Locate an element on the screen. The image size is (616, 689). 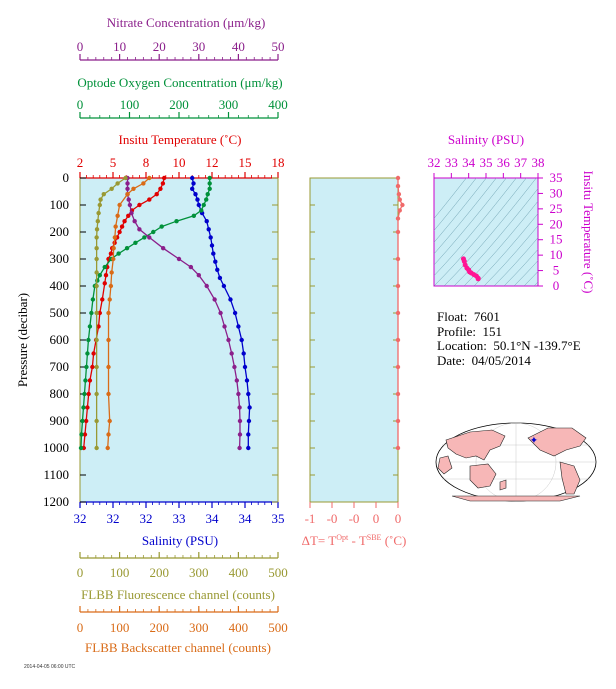
float-location-marker: ✦ is located at coordinates (534, 440).